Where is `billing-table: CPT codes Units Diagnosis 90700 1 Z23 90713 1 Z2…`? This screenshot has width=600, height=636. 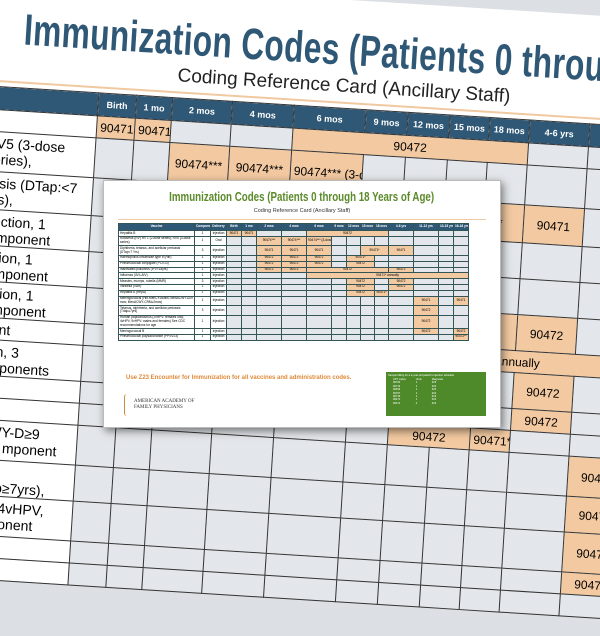
billing-table: CPT codes Units Diagnosis 90700 1 Z23 90713 1 Z2… is located at coordinates (418, 391).